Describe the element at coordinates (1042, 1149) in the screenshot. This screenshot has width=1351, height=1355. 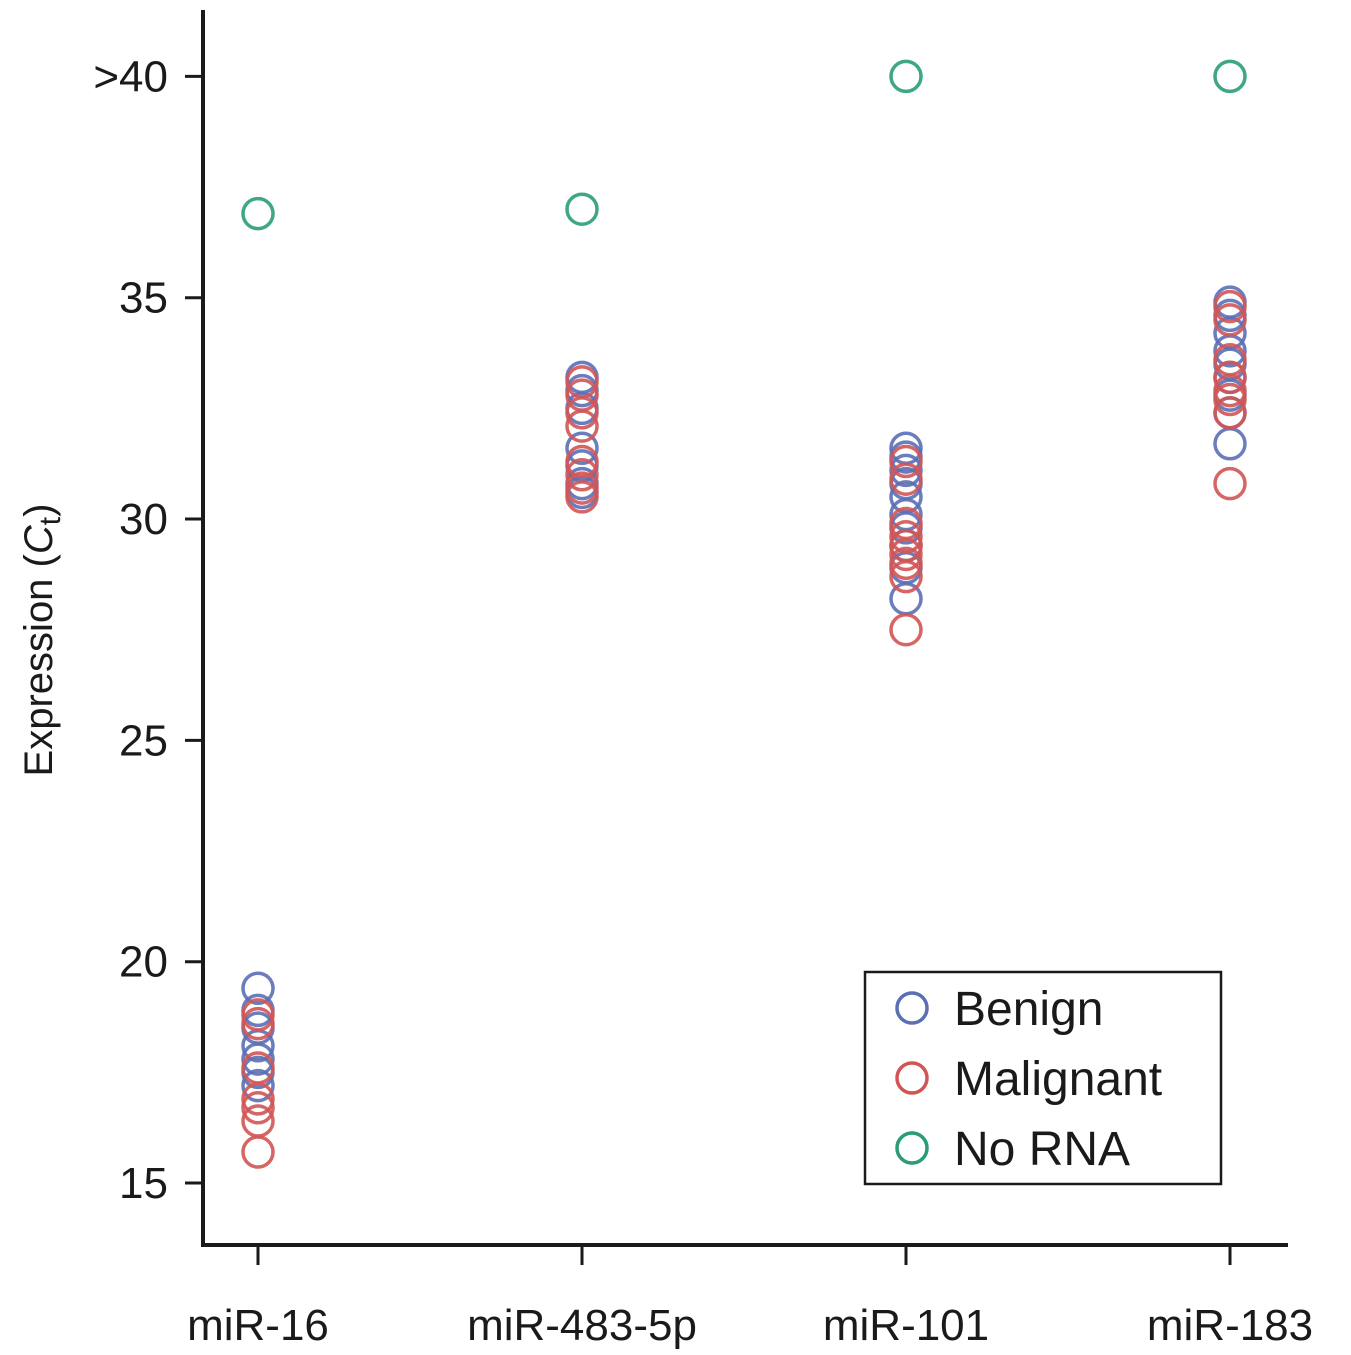
I see `legend-label-no-rna: No RNA` at that location.